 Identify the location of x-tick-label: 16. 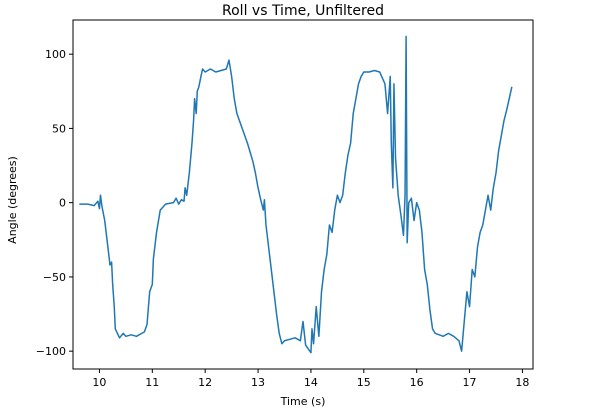
(417, 382).